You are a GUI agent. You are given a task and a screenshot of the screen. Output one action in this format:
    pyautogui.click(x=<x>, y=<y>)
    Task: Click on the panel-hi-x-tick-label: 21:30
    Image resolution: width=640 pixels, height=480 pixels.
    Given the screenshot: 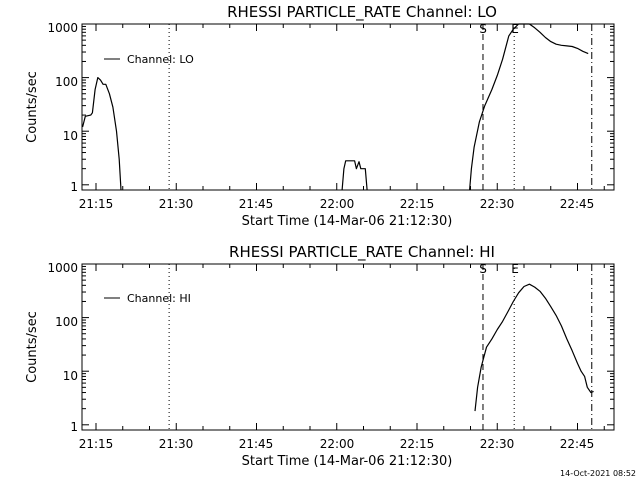 What is the action you would take?
    pyautogui.click(x=176, y=444)
    